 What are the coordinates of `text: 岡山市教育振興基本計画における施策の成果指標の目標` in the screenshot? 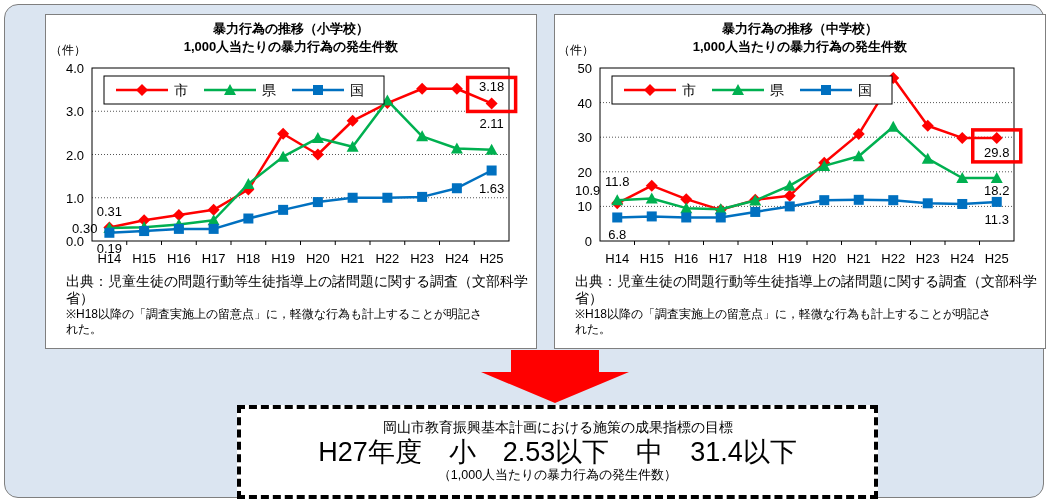 It's located at (557, 427).